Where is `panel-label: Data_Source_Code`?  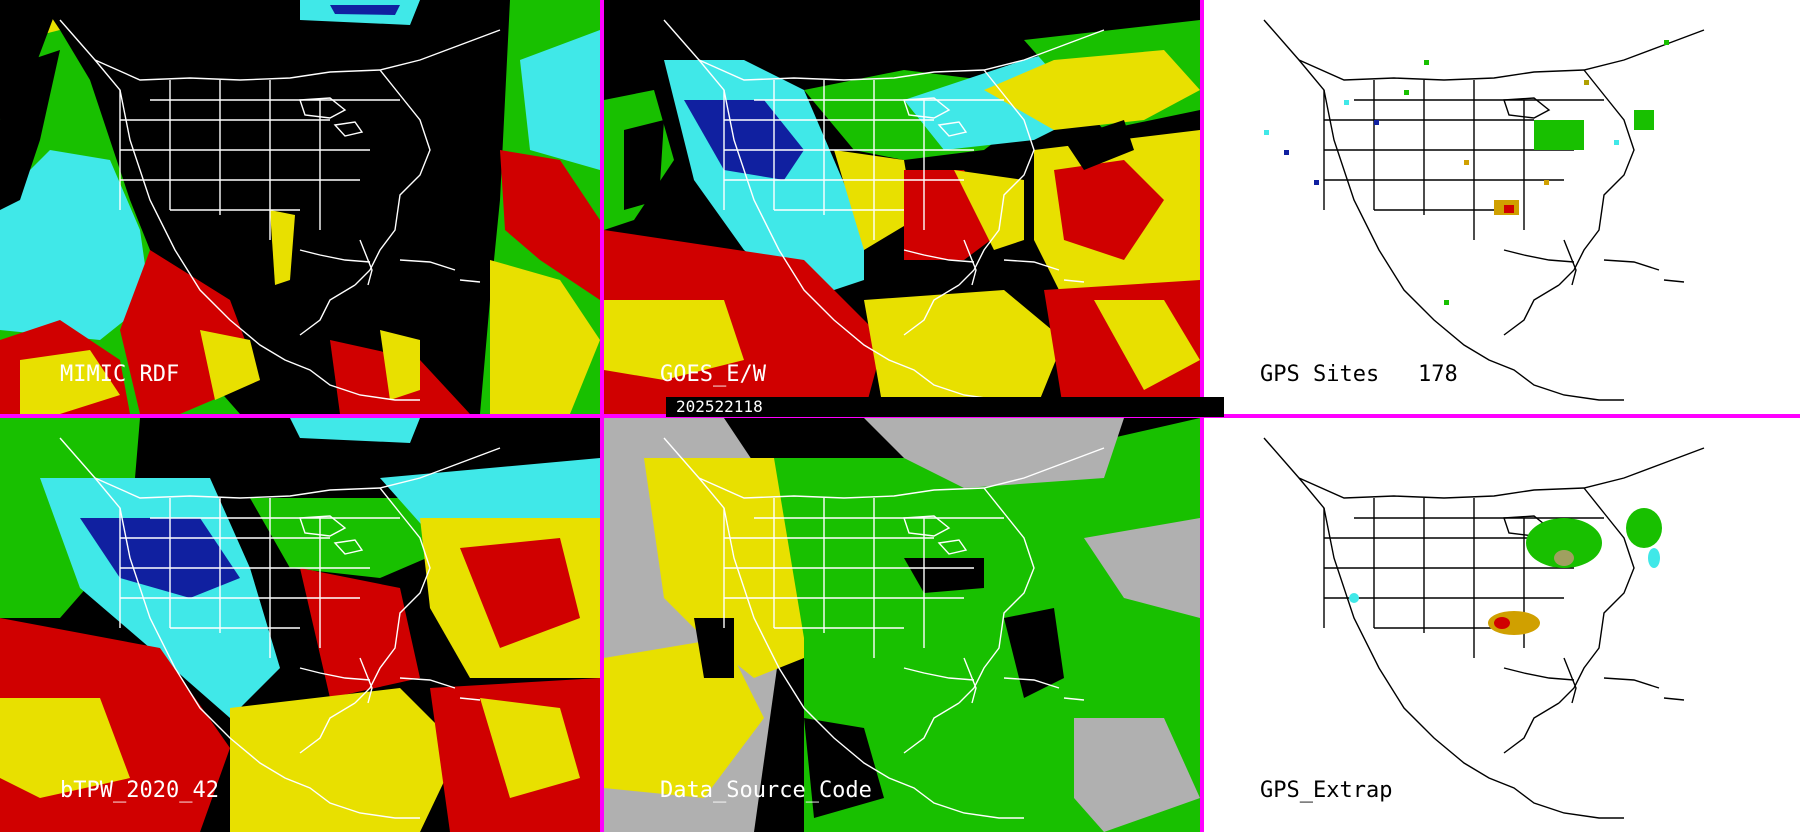 panel-label: Data_Source_Code is located at coordinates (766, 790).